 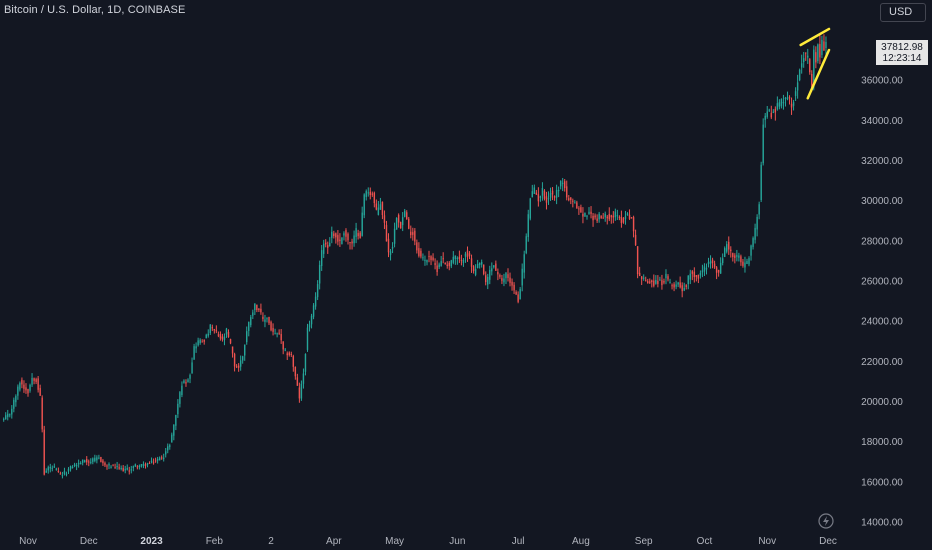 What do you see at coordinates (903, 12) in the screenshot?
I see `currency-button: USD` at bounding box center [903, 12].